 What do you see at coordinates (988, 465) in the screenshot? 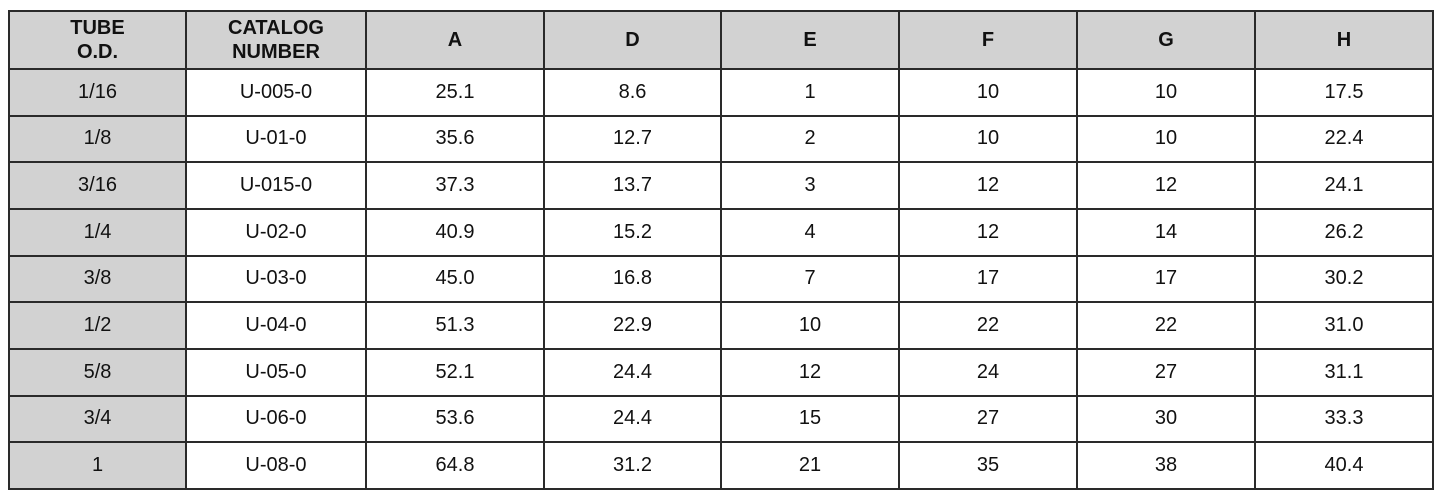
I see `table-cell: 35` at bounding box center [988, 465].